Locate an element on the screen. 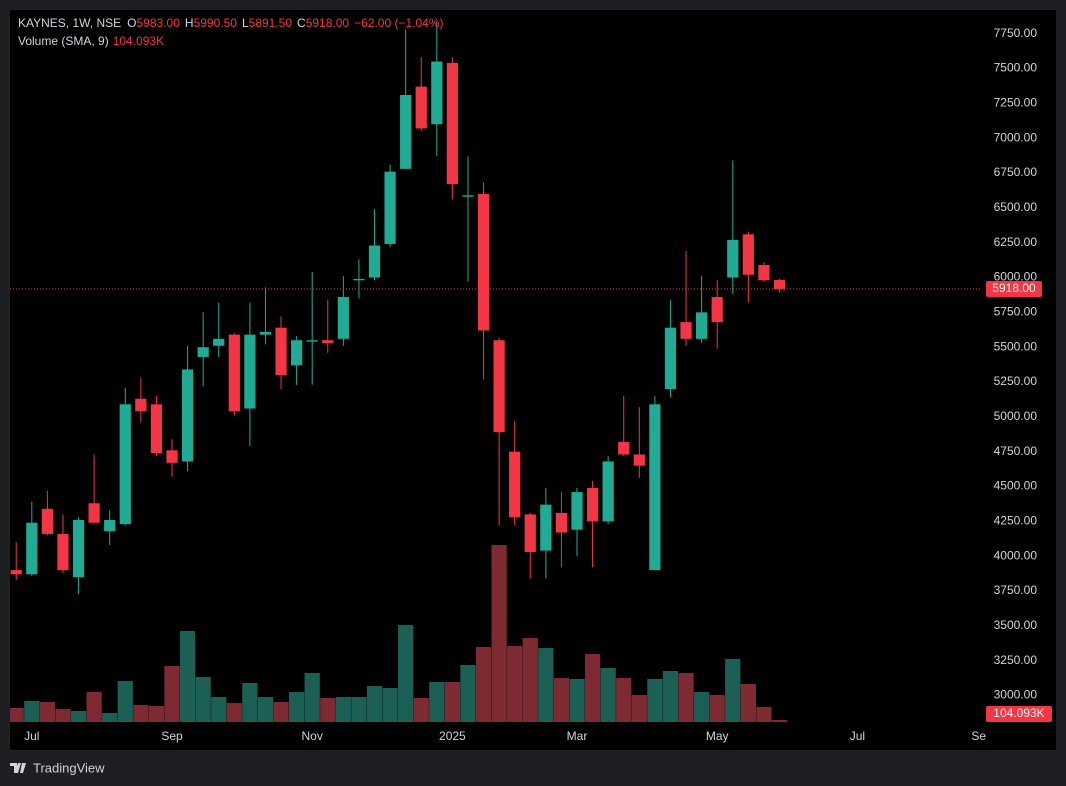 The width and height of the screenshot is (1066, 786). ohlc-value: 5990.50 is located at coordinates (216, 23).